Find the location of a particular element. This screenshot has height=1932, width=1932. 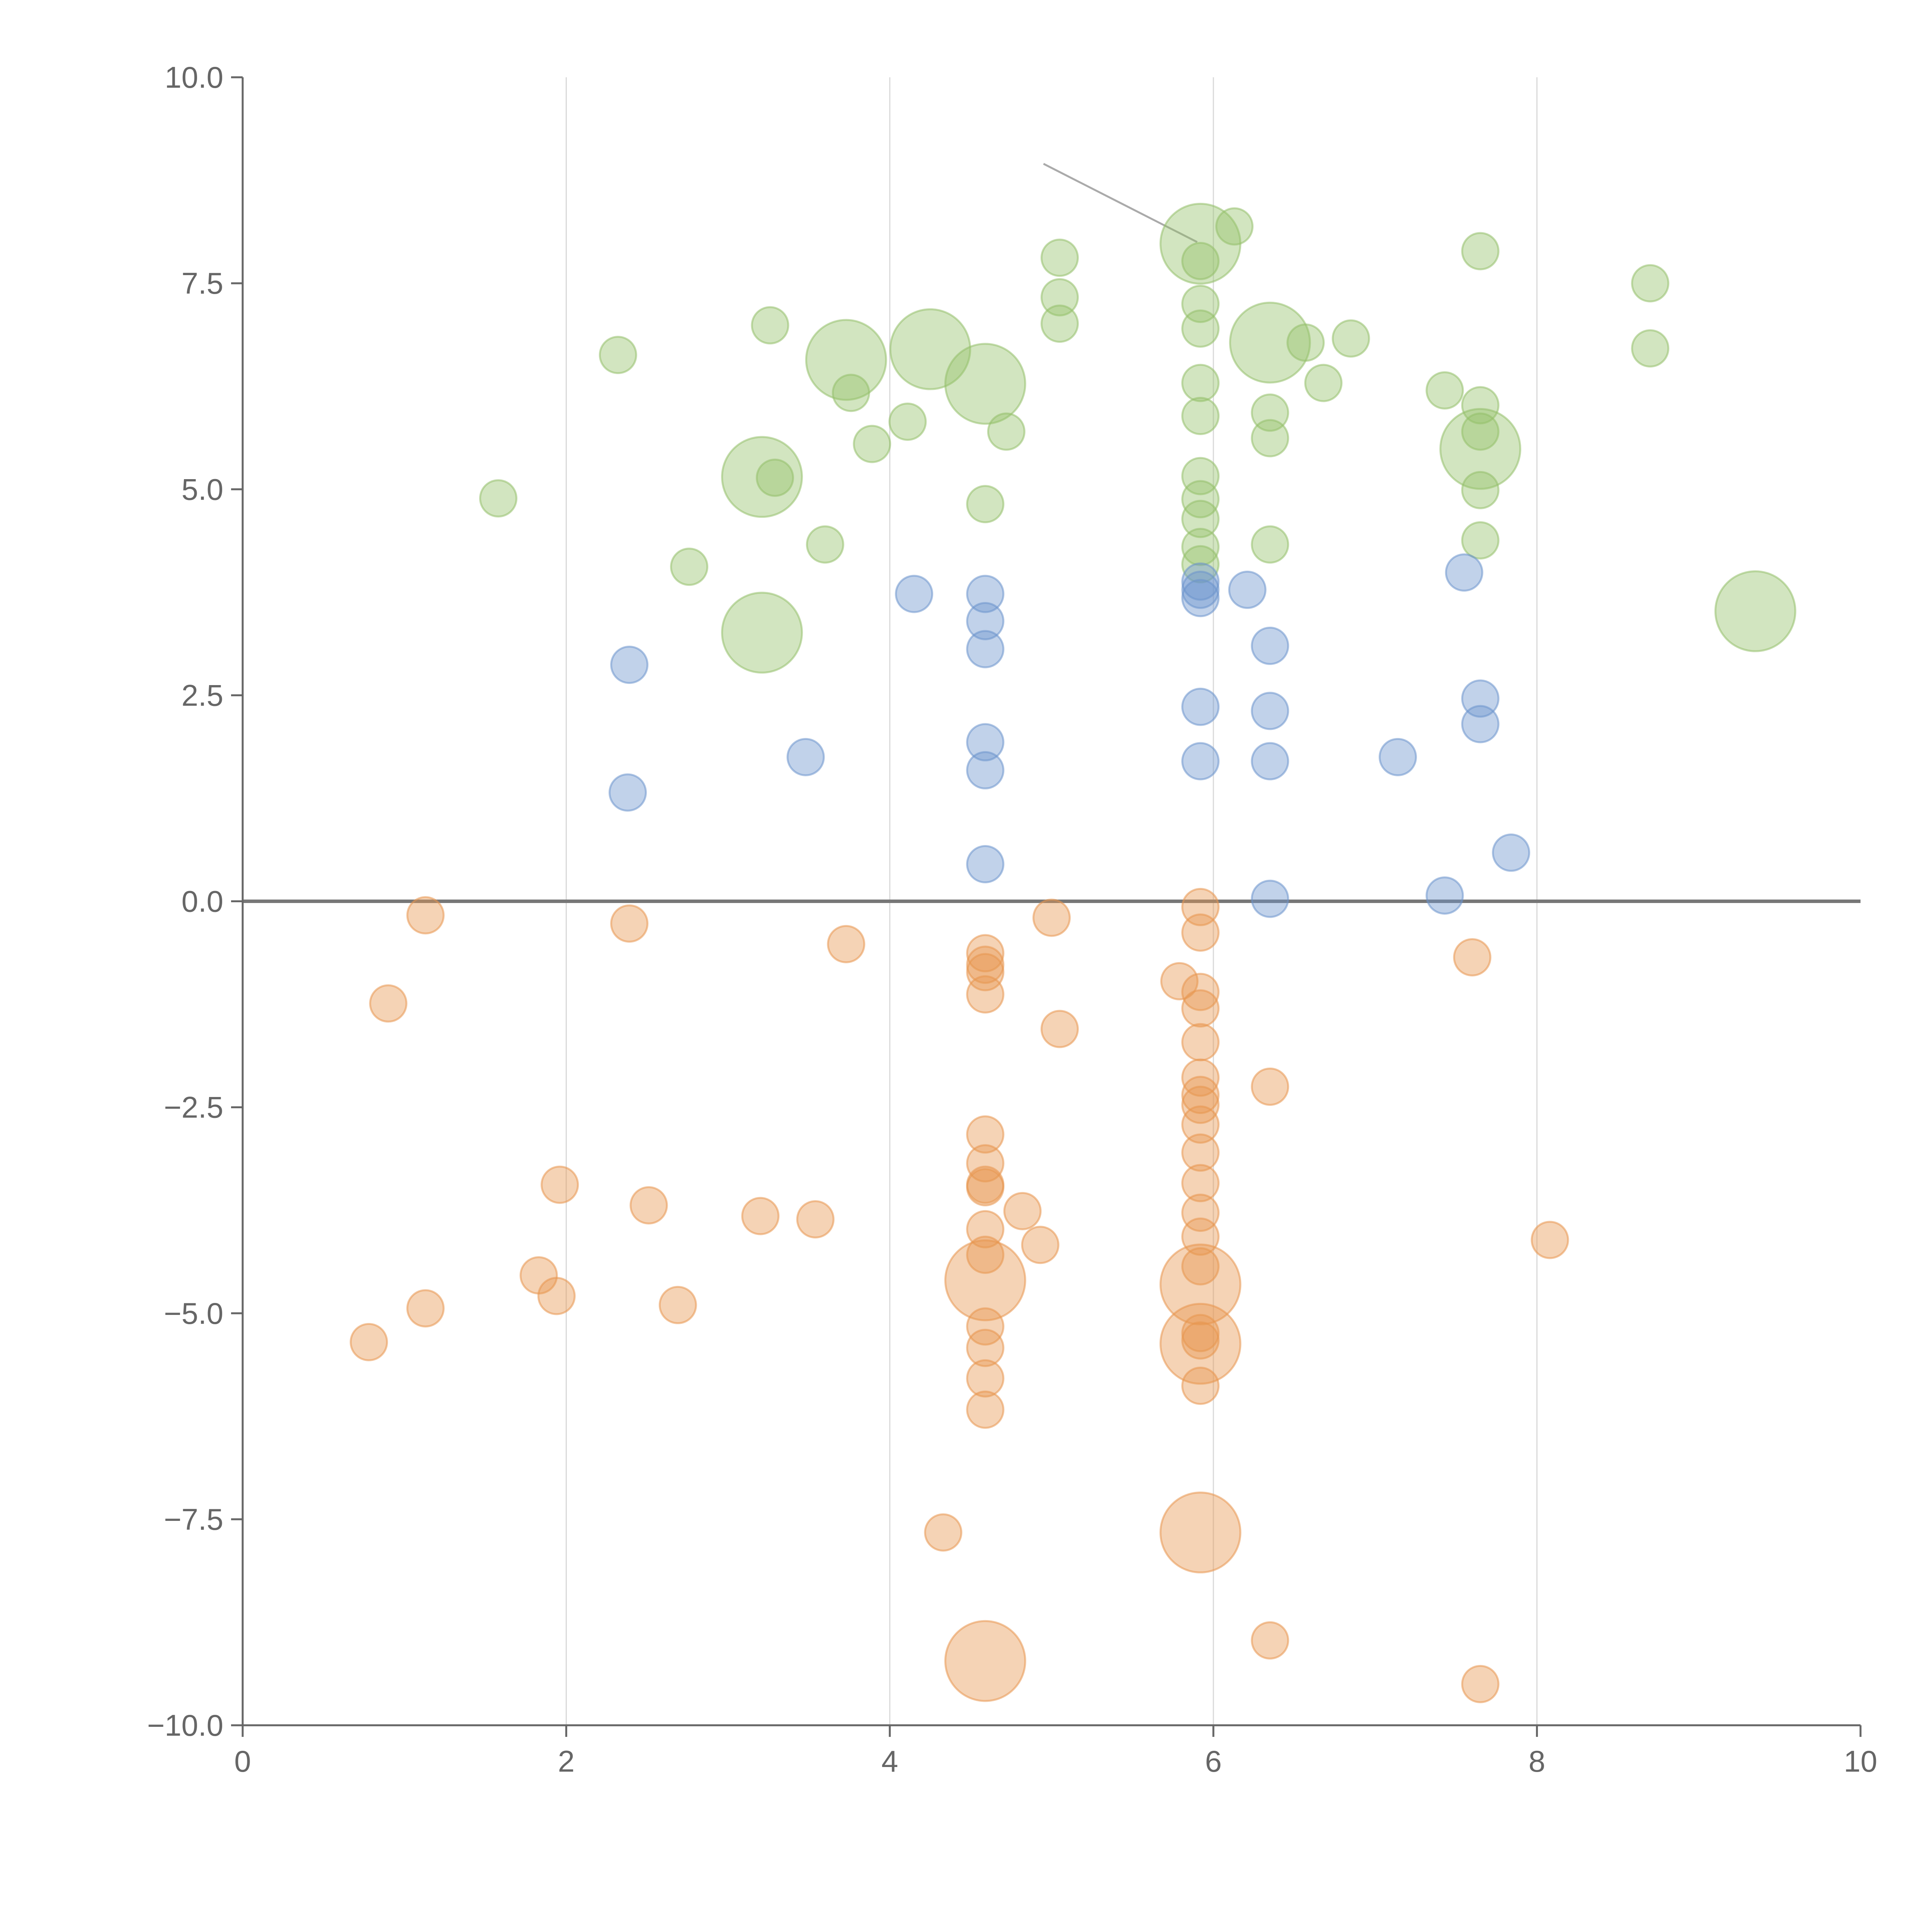

x-tick-label: 2 is located at coordinates (567, 1761).